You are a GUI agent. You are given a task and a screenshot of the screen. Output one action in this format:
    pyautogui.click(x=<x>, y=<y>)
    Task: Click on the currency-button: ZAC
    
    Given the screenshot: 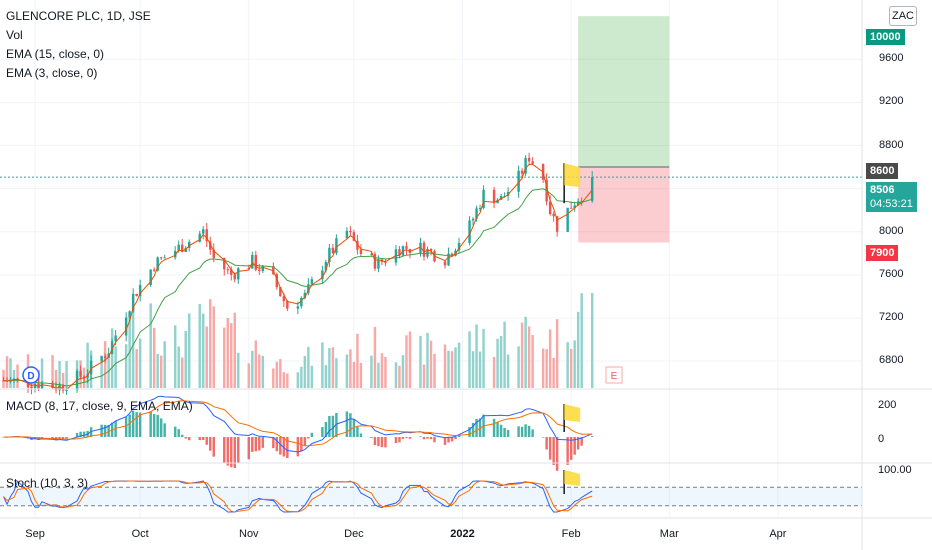 What is the action you would take?
    pyautogui.click(x=903, y=16)
    